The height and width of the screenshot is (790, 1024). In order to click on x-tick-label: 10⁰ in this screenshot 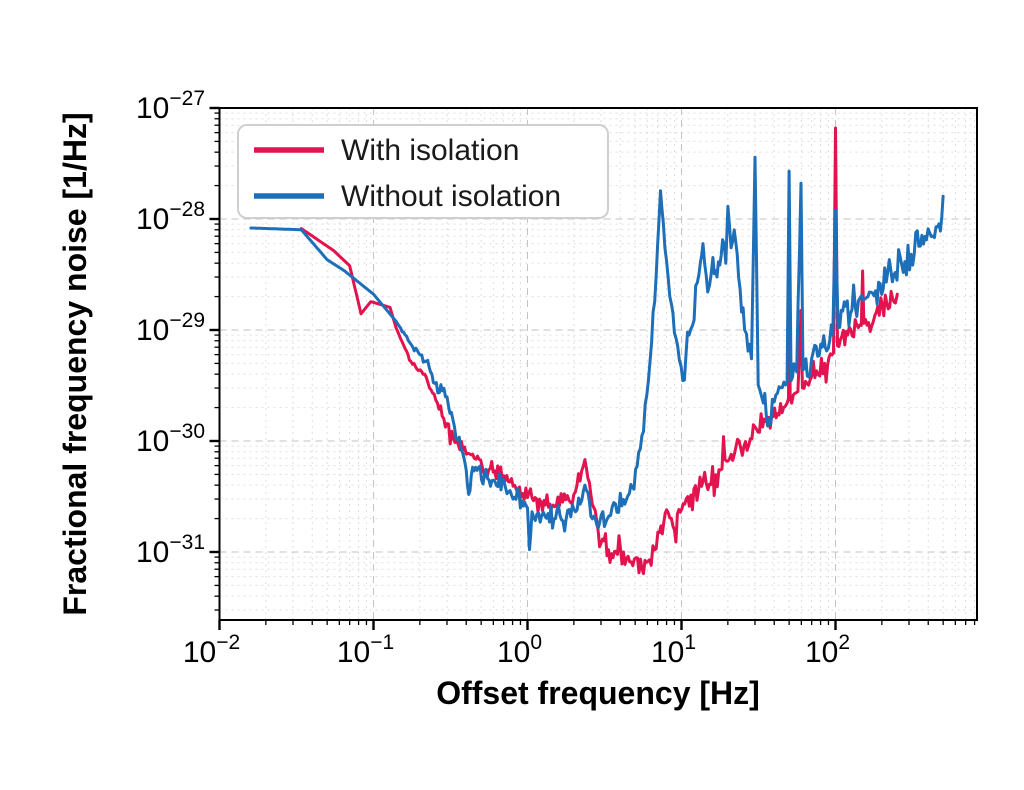, I will do `click(519, 650)`.